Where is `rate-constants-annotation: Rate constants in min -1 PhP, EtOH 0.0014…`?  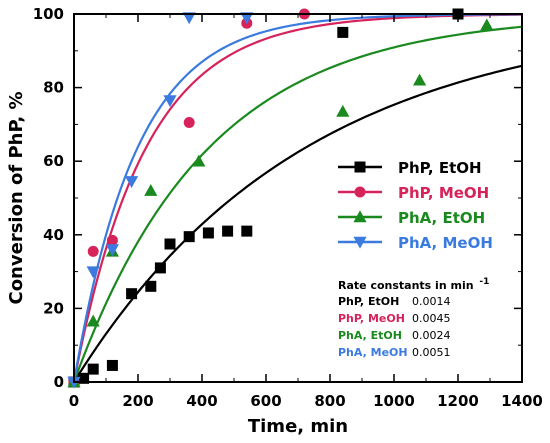 rate-constants-annotation: Rate constants in min -1 PhP, EtOH 0.0014… is located at coordinates (413, 318).